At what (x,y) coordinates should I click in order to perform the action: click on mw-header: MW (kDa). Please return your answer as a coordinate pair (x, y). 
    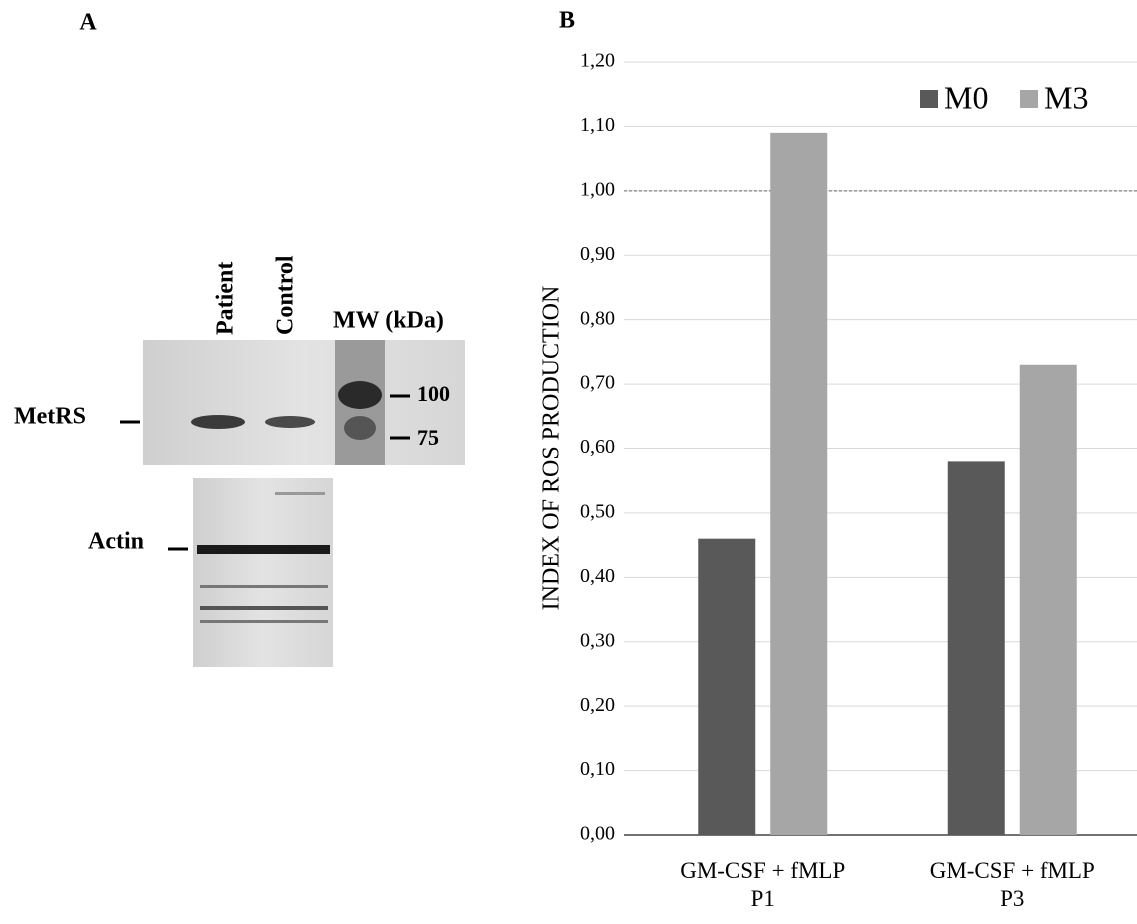
    Looking at the image, I should click on (388, 321).